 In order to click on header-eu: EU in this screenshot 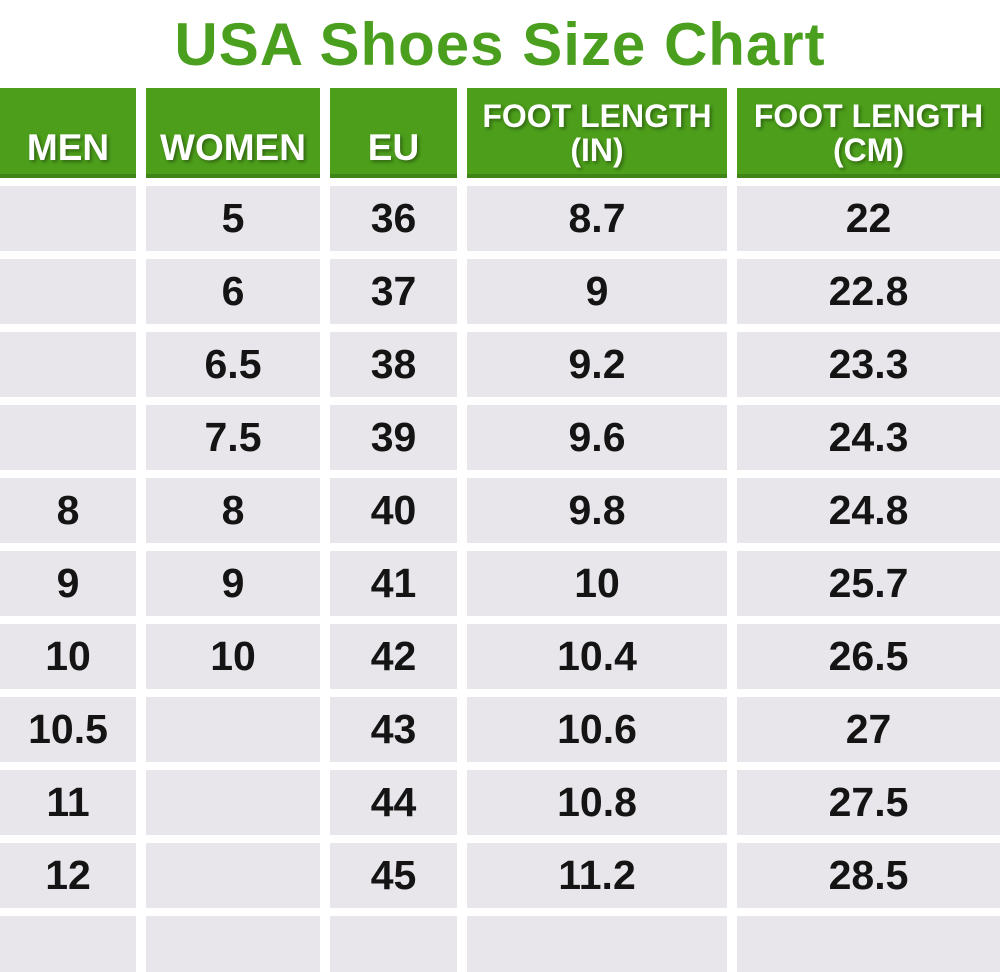, I will do `click(393, 133)`.